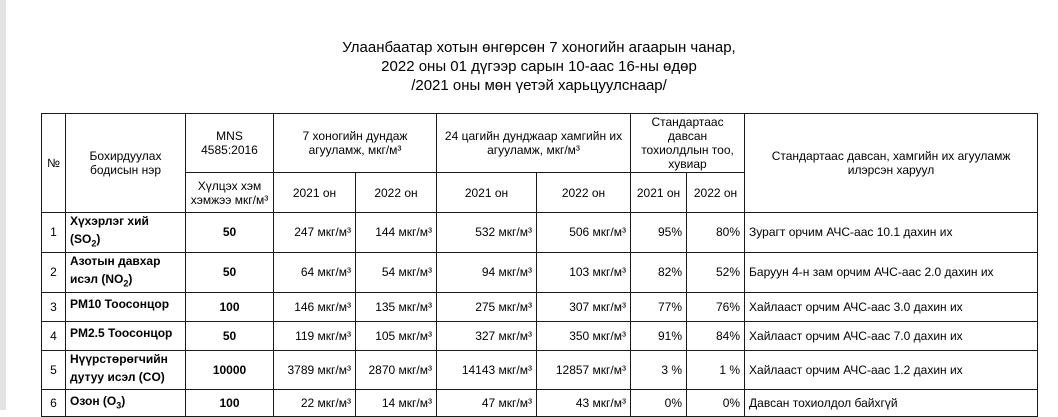 This screenshot has width=1058, height=417. What do you see at coordinates (659, 272) in the screenshot?
I see `exceed-pct-2021: 82%` at bounding box center [659, 272].